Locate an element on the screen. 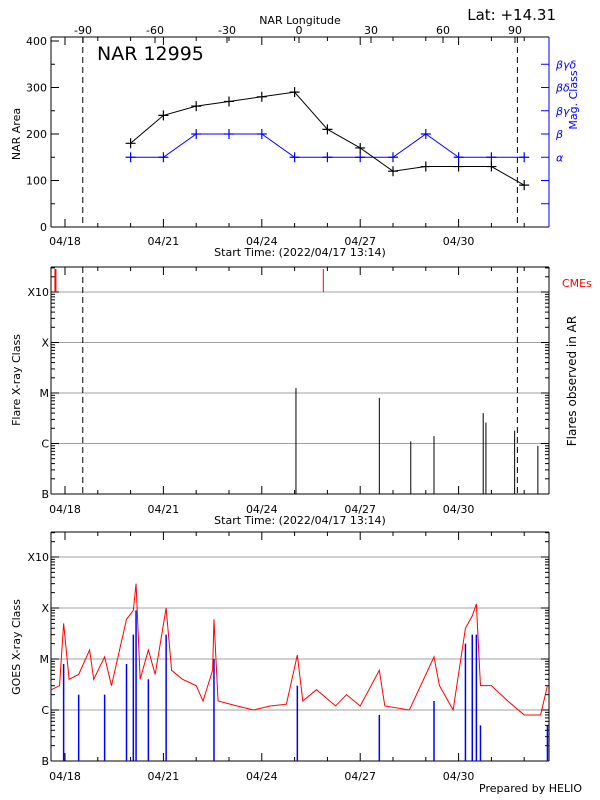 The width and height of the screenshot is (600, 800). top-axis-label: NAR Longitude is located at coordinates (300, 20).